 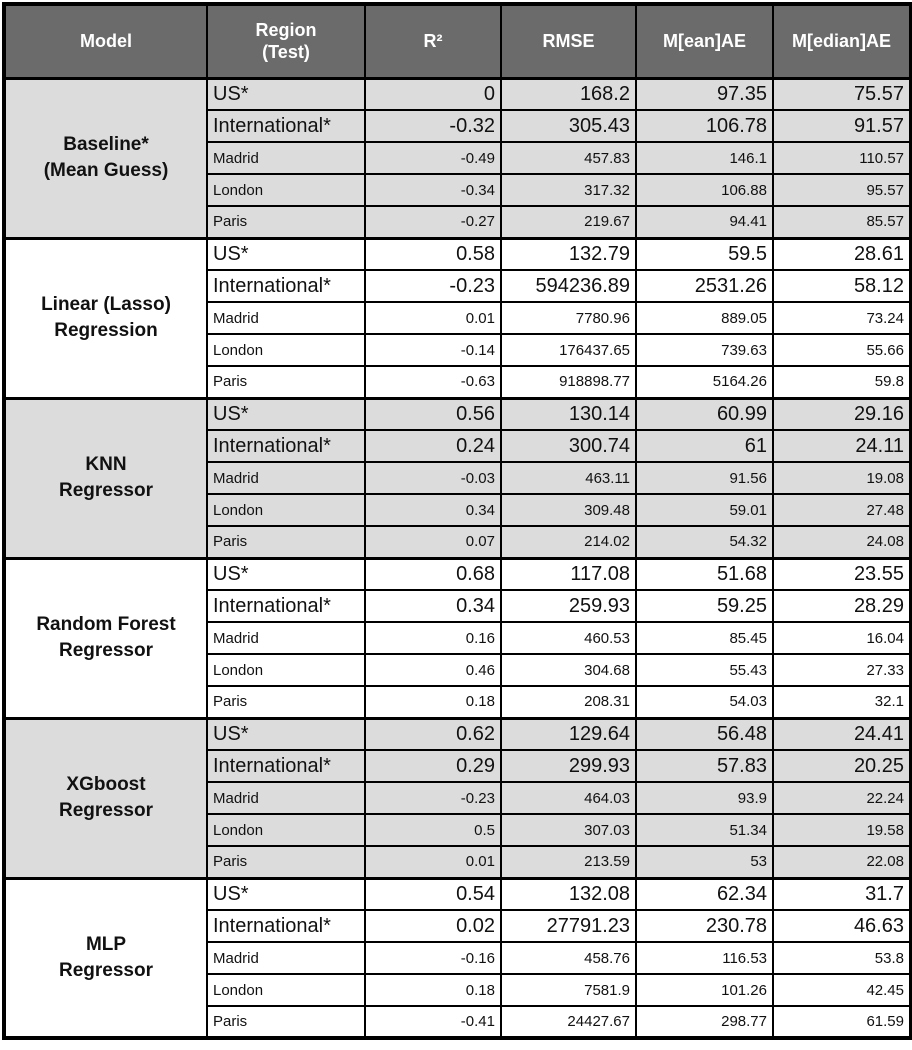 I want to click on median-ae-value-cell: 59.8, so click(x=842, y=382).